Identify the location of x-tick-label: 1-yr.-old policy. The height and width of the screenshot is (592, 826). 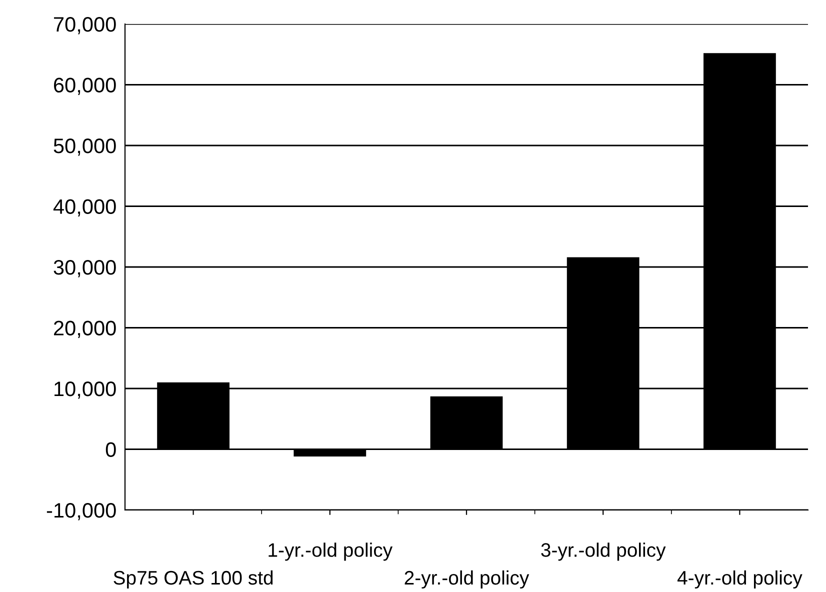
(330, 551).